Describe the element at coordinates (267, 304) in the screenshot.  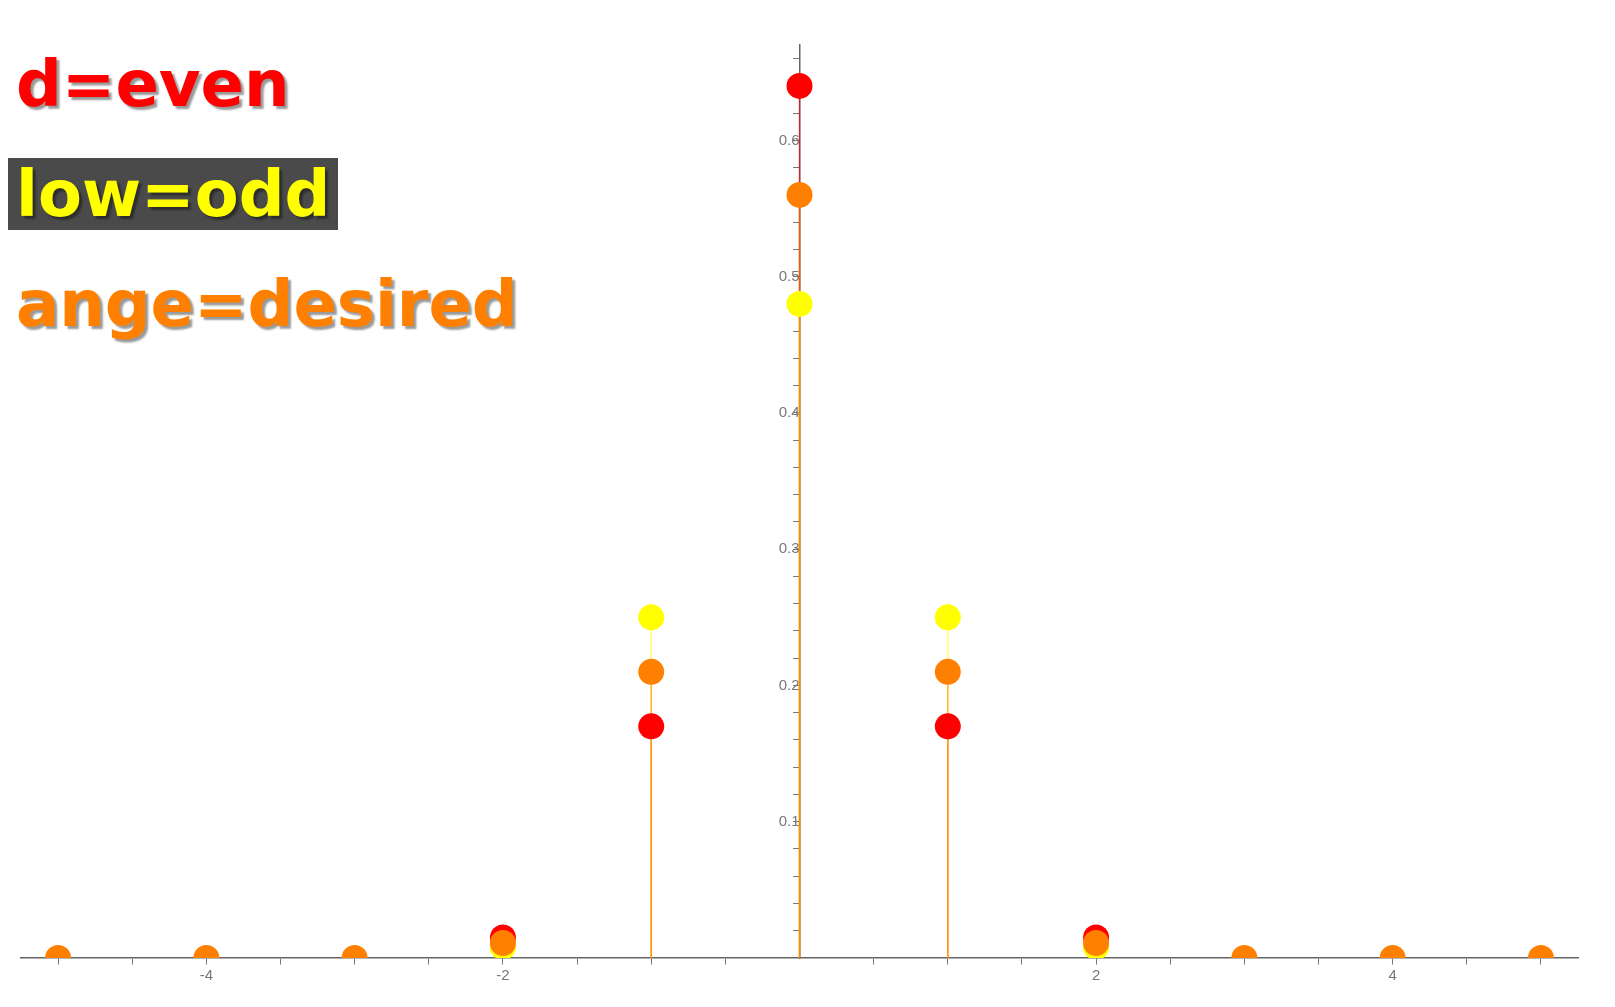
I see `text: ange=desired` at that location.